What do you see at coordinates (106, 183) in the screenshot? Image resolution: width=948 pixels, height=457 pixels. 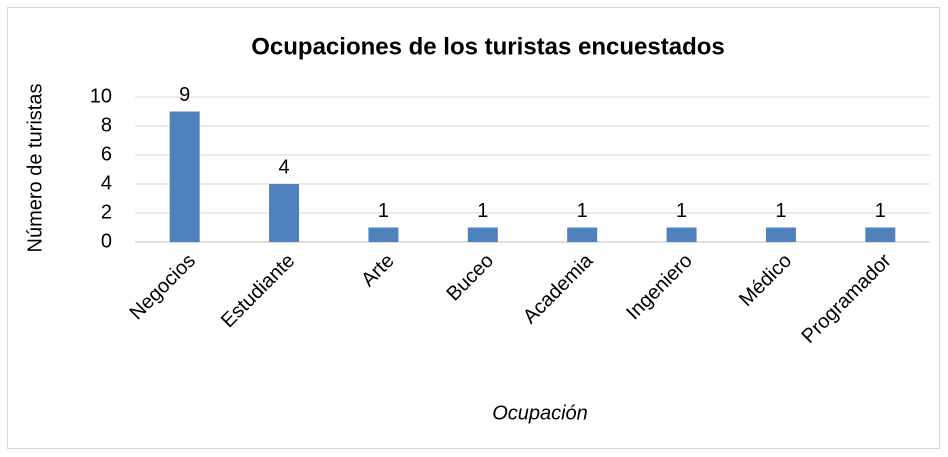 I see `y-tick-label: 4` at bounding box center [106, 183].